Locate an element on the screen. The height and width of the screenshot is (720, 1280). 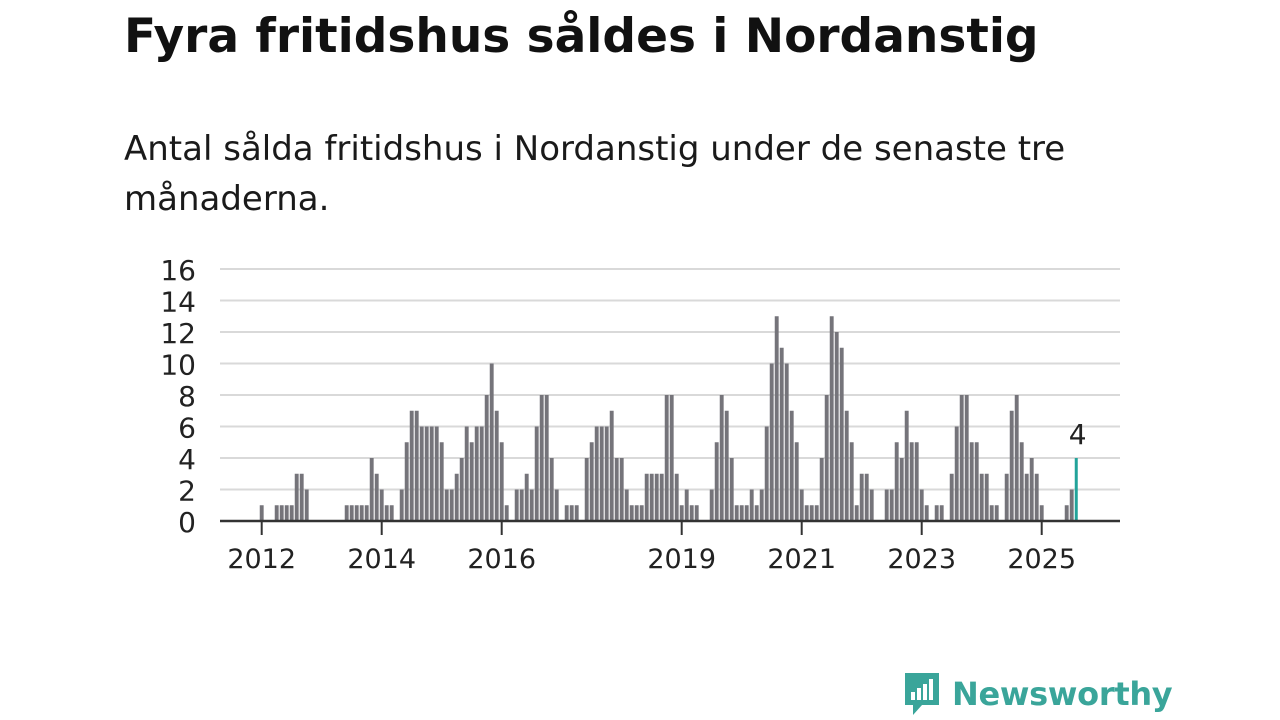
brand-logo: Newsworthy is located at coordinates (1037, 694).